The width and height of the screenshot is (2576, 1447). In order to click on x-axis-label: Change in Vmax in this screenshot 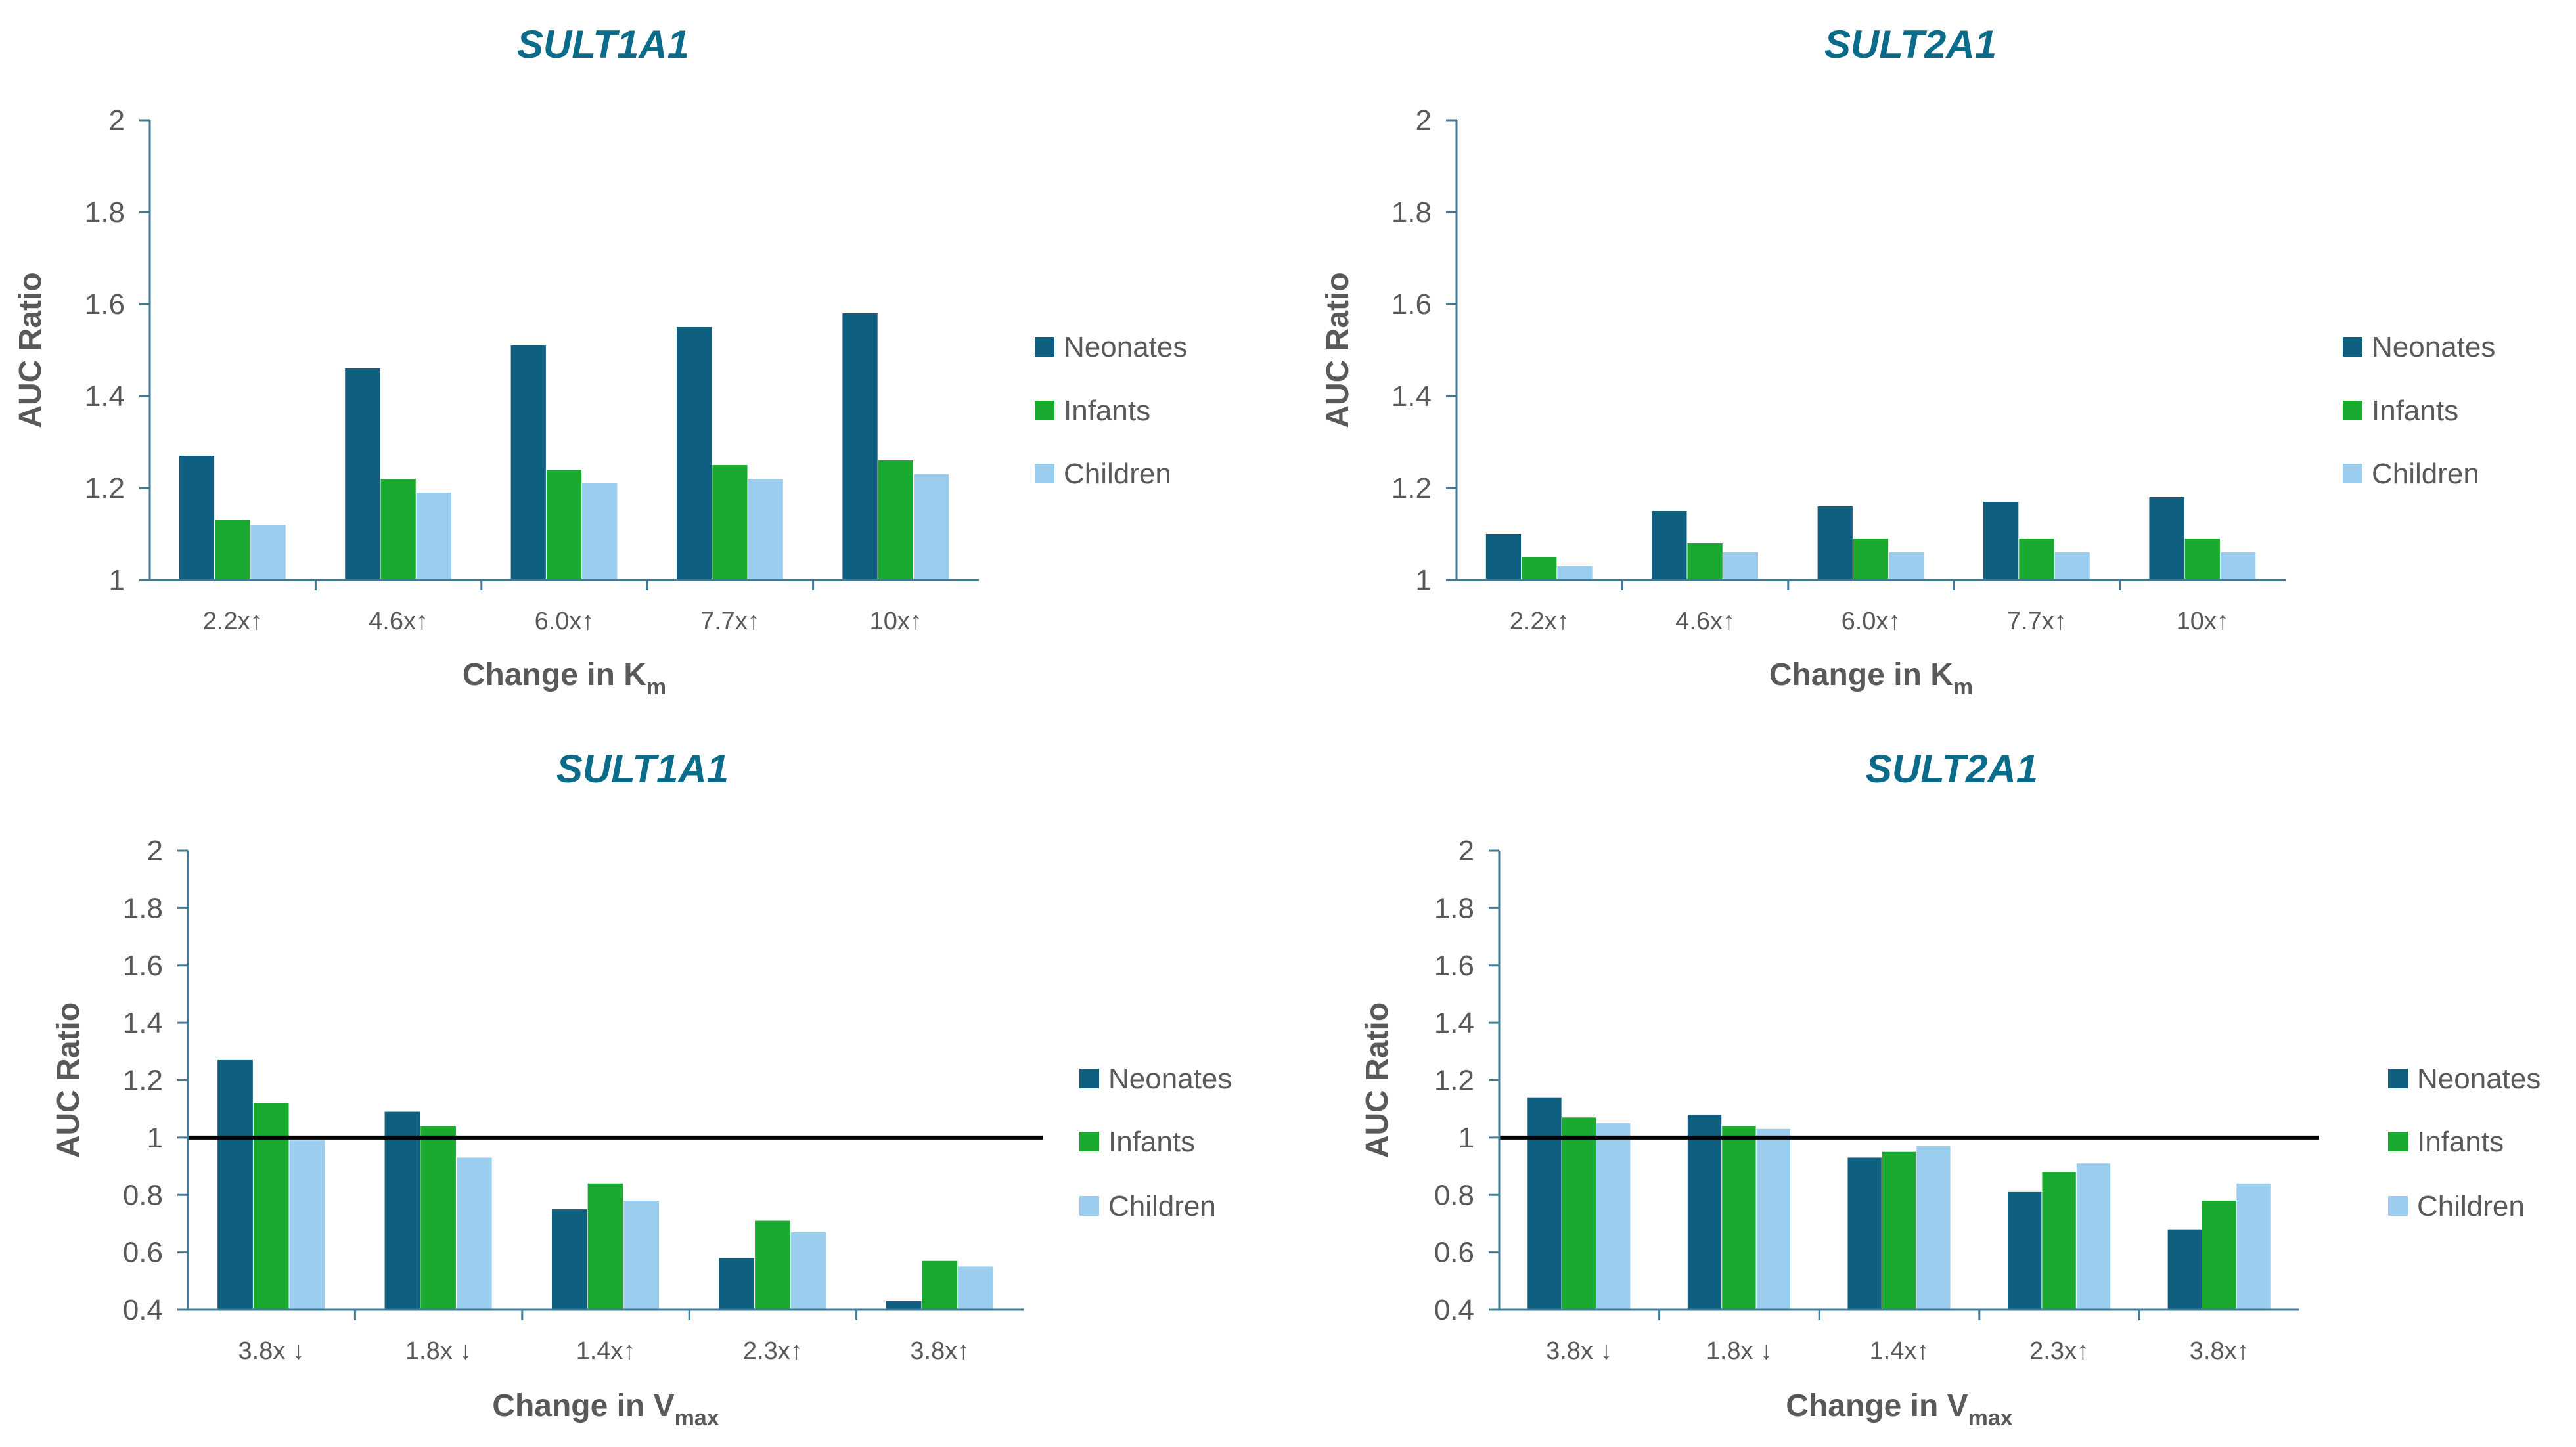, I will do `click(605, 1410)`.